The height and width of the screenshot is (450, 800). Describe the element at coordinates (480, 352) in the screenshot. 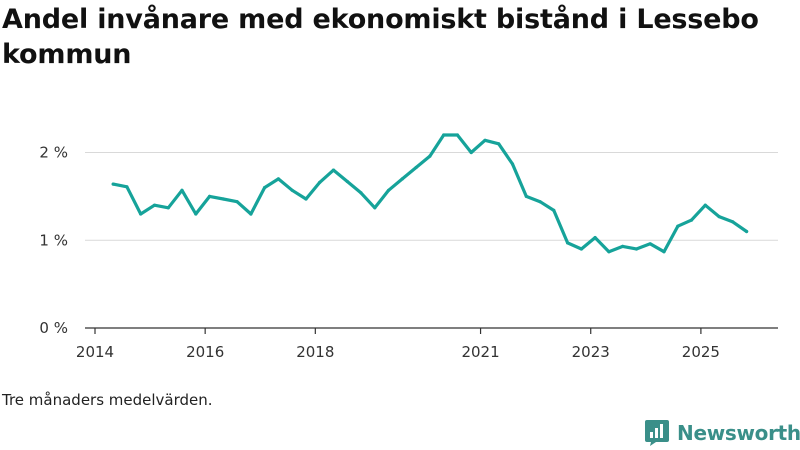

I see `x-tick-label-3: 2021` at that location.